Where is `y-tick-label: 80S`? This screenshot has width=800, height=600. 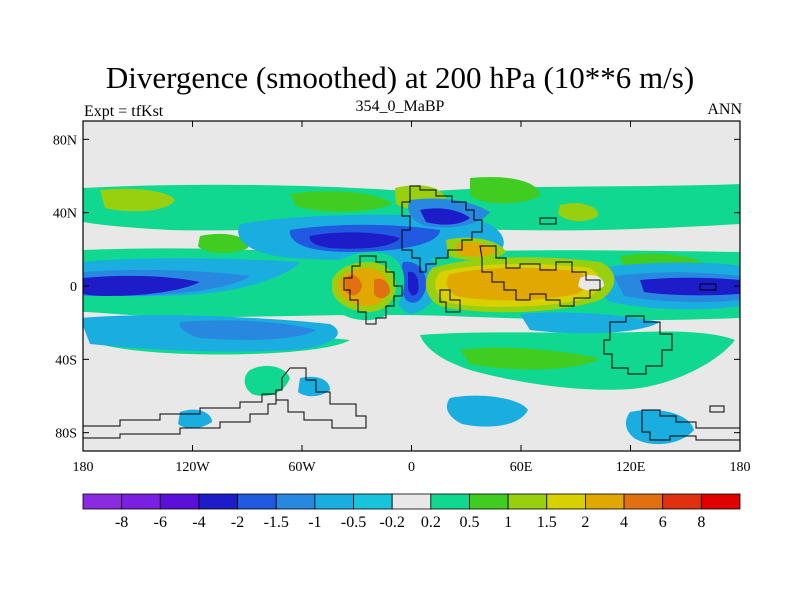
y-tick-label: 80S is located at coordinates (66, 434).